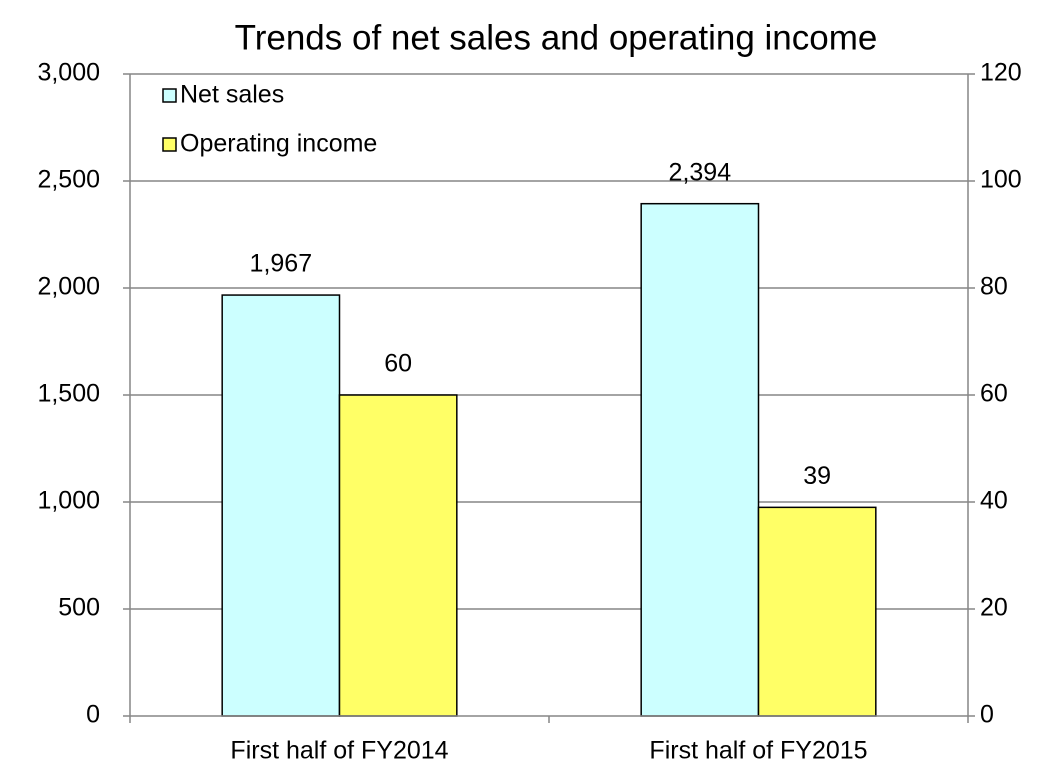 The width and height of the screenshot is (1051, 768). Describe the element at coordinates (1001, 180) in the screenshot. I see `y2-tick-label: 100` at that location.